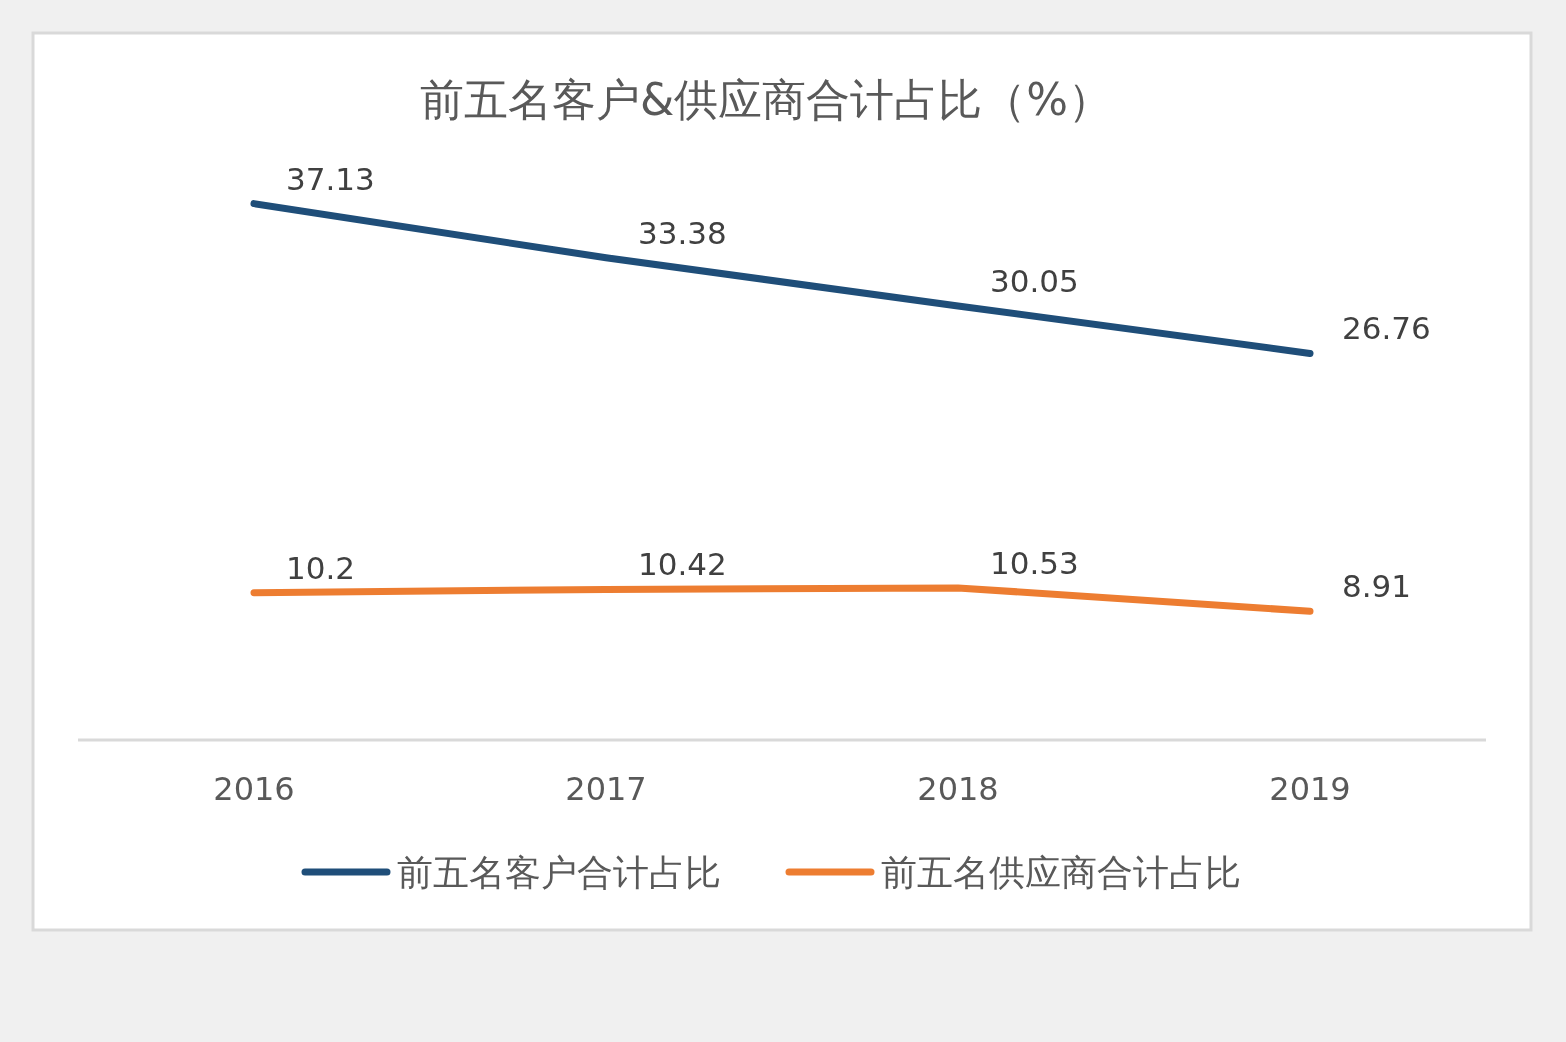 This screenshot has height=1042, width=1566. Describe the element at coordinates (766, 99) in the screenshot. I see `chart-title: 前五名客户&供应商合计占比（%）` at that location.